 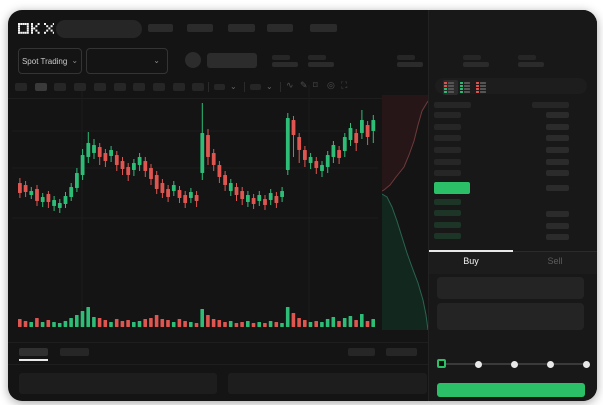 I want to click on market-type-dropdown: Spot Trading ⌄, so click(x=50, y=61).